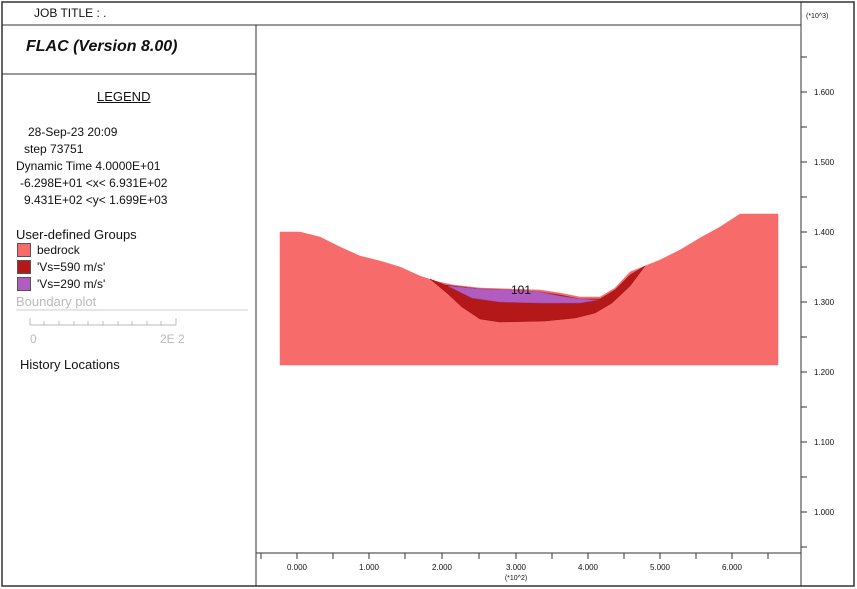 Image resolution: width=857 pixels, height=589 pixels. I want to click on groups-title: User-defined Groups, so click(76, 234).